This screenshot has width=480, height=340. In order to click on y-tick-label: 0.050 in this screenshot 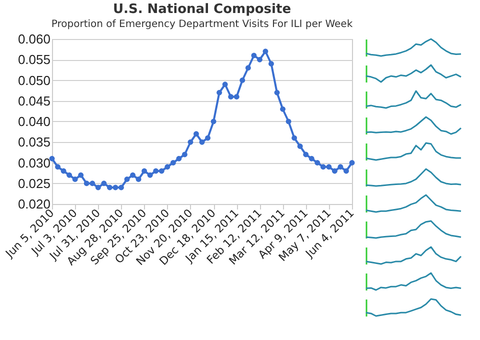, I will do `click(34, 80)`.